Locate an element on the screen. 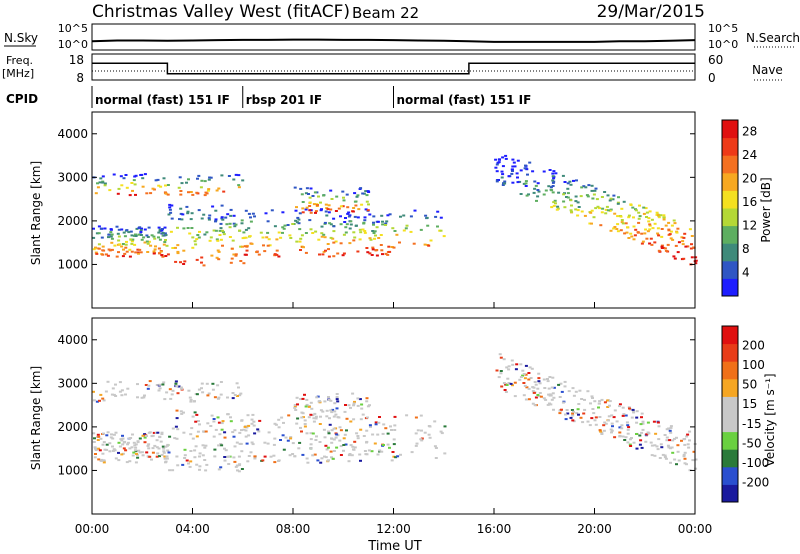 The width and height of the screenshot is (800, 554). y-tick-label: 1000 is located at coordinates (72, 470).